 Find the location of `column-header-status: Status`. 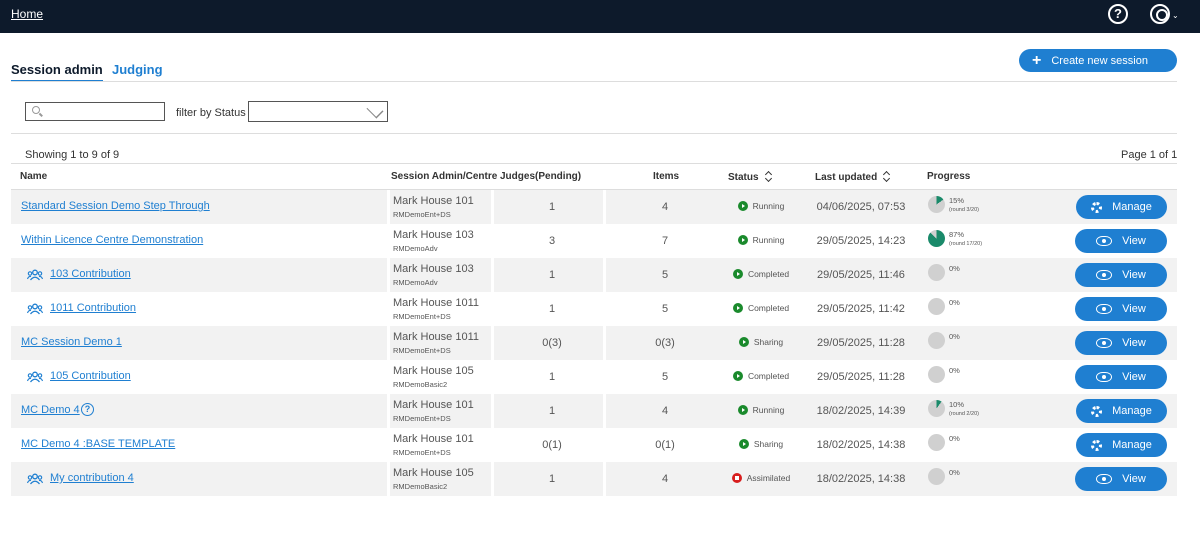

column-header-status: Status is located at coordinates (750, 177).